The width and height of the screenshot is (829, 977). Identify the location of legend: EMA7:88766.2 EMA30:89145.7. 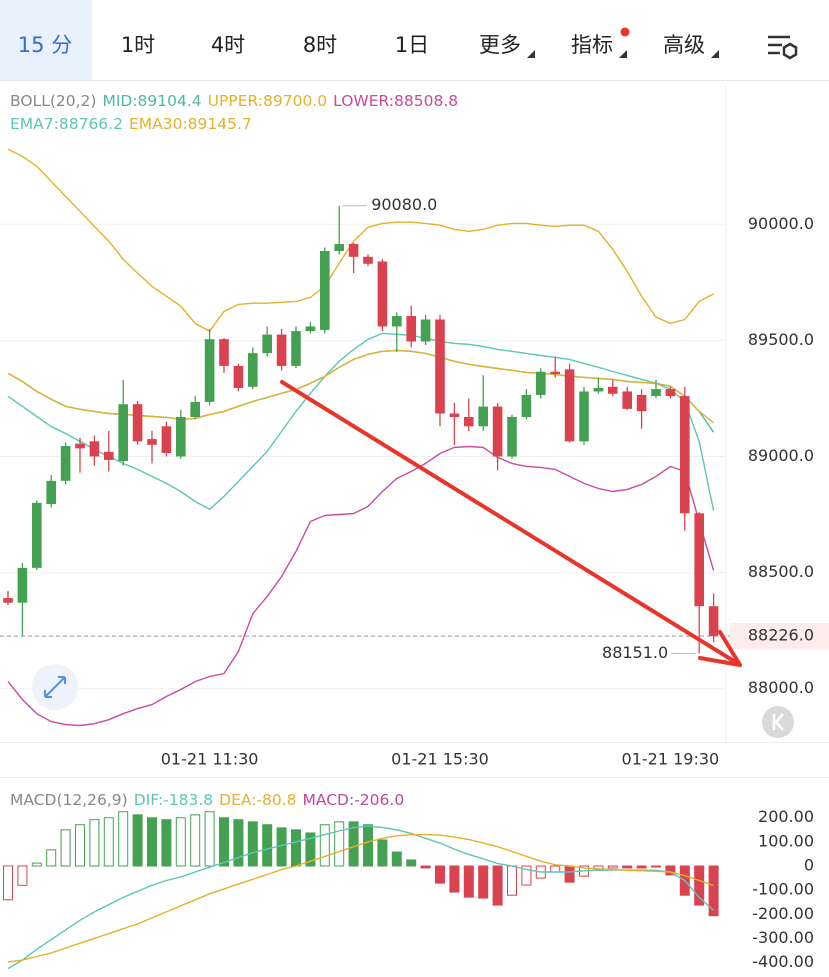
(131, 124).